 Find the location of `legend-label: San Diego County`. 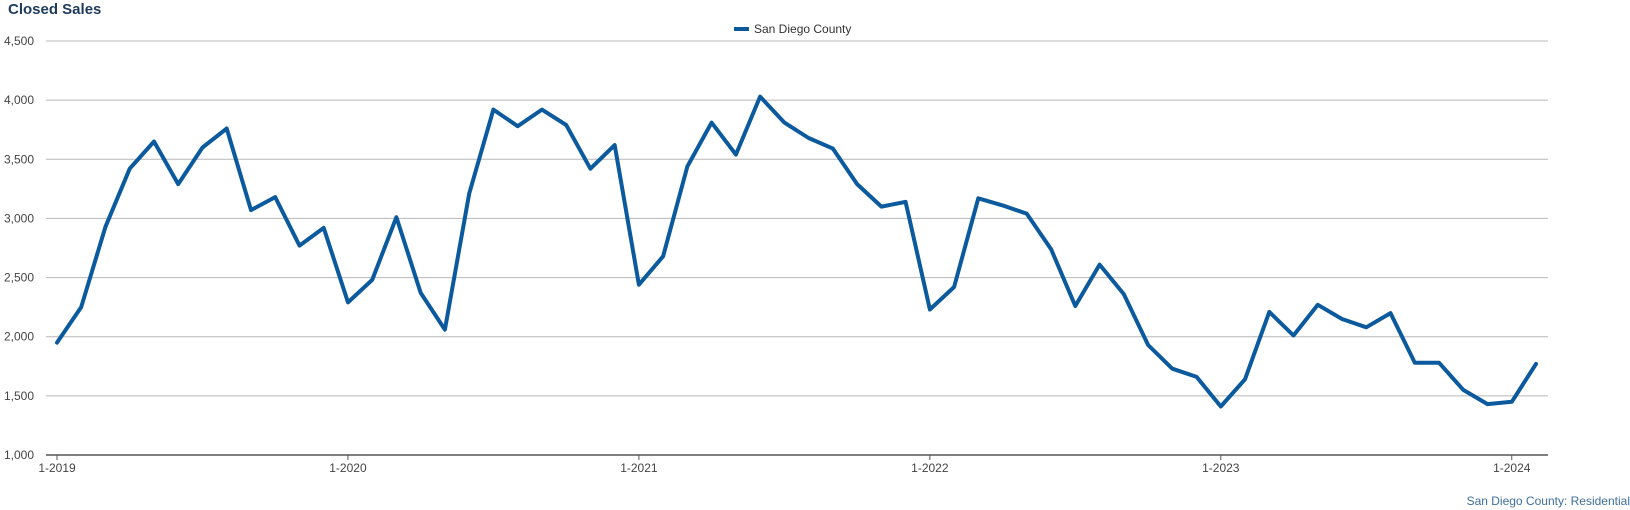

legend-label: San Diego County is located at coordinates (802, 29).